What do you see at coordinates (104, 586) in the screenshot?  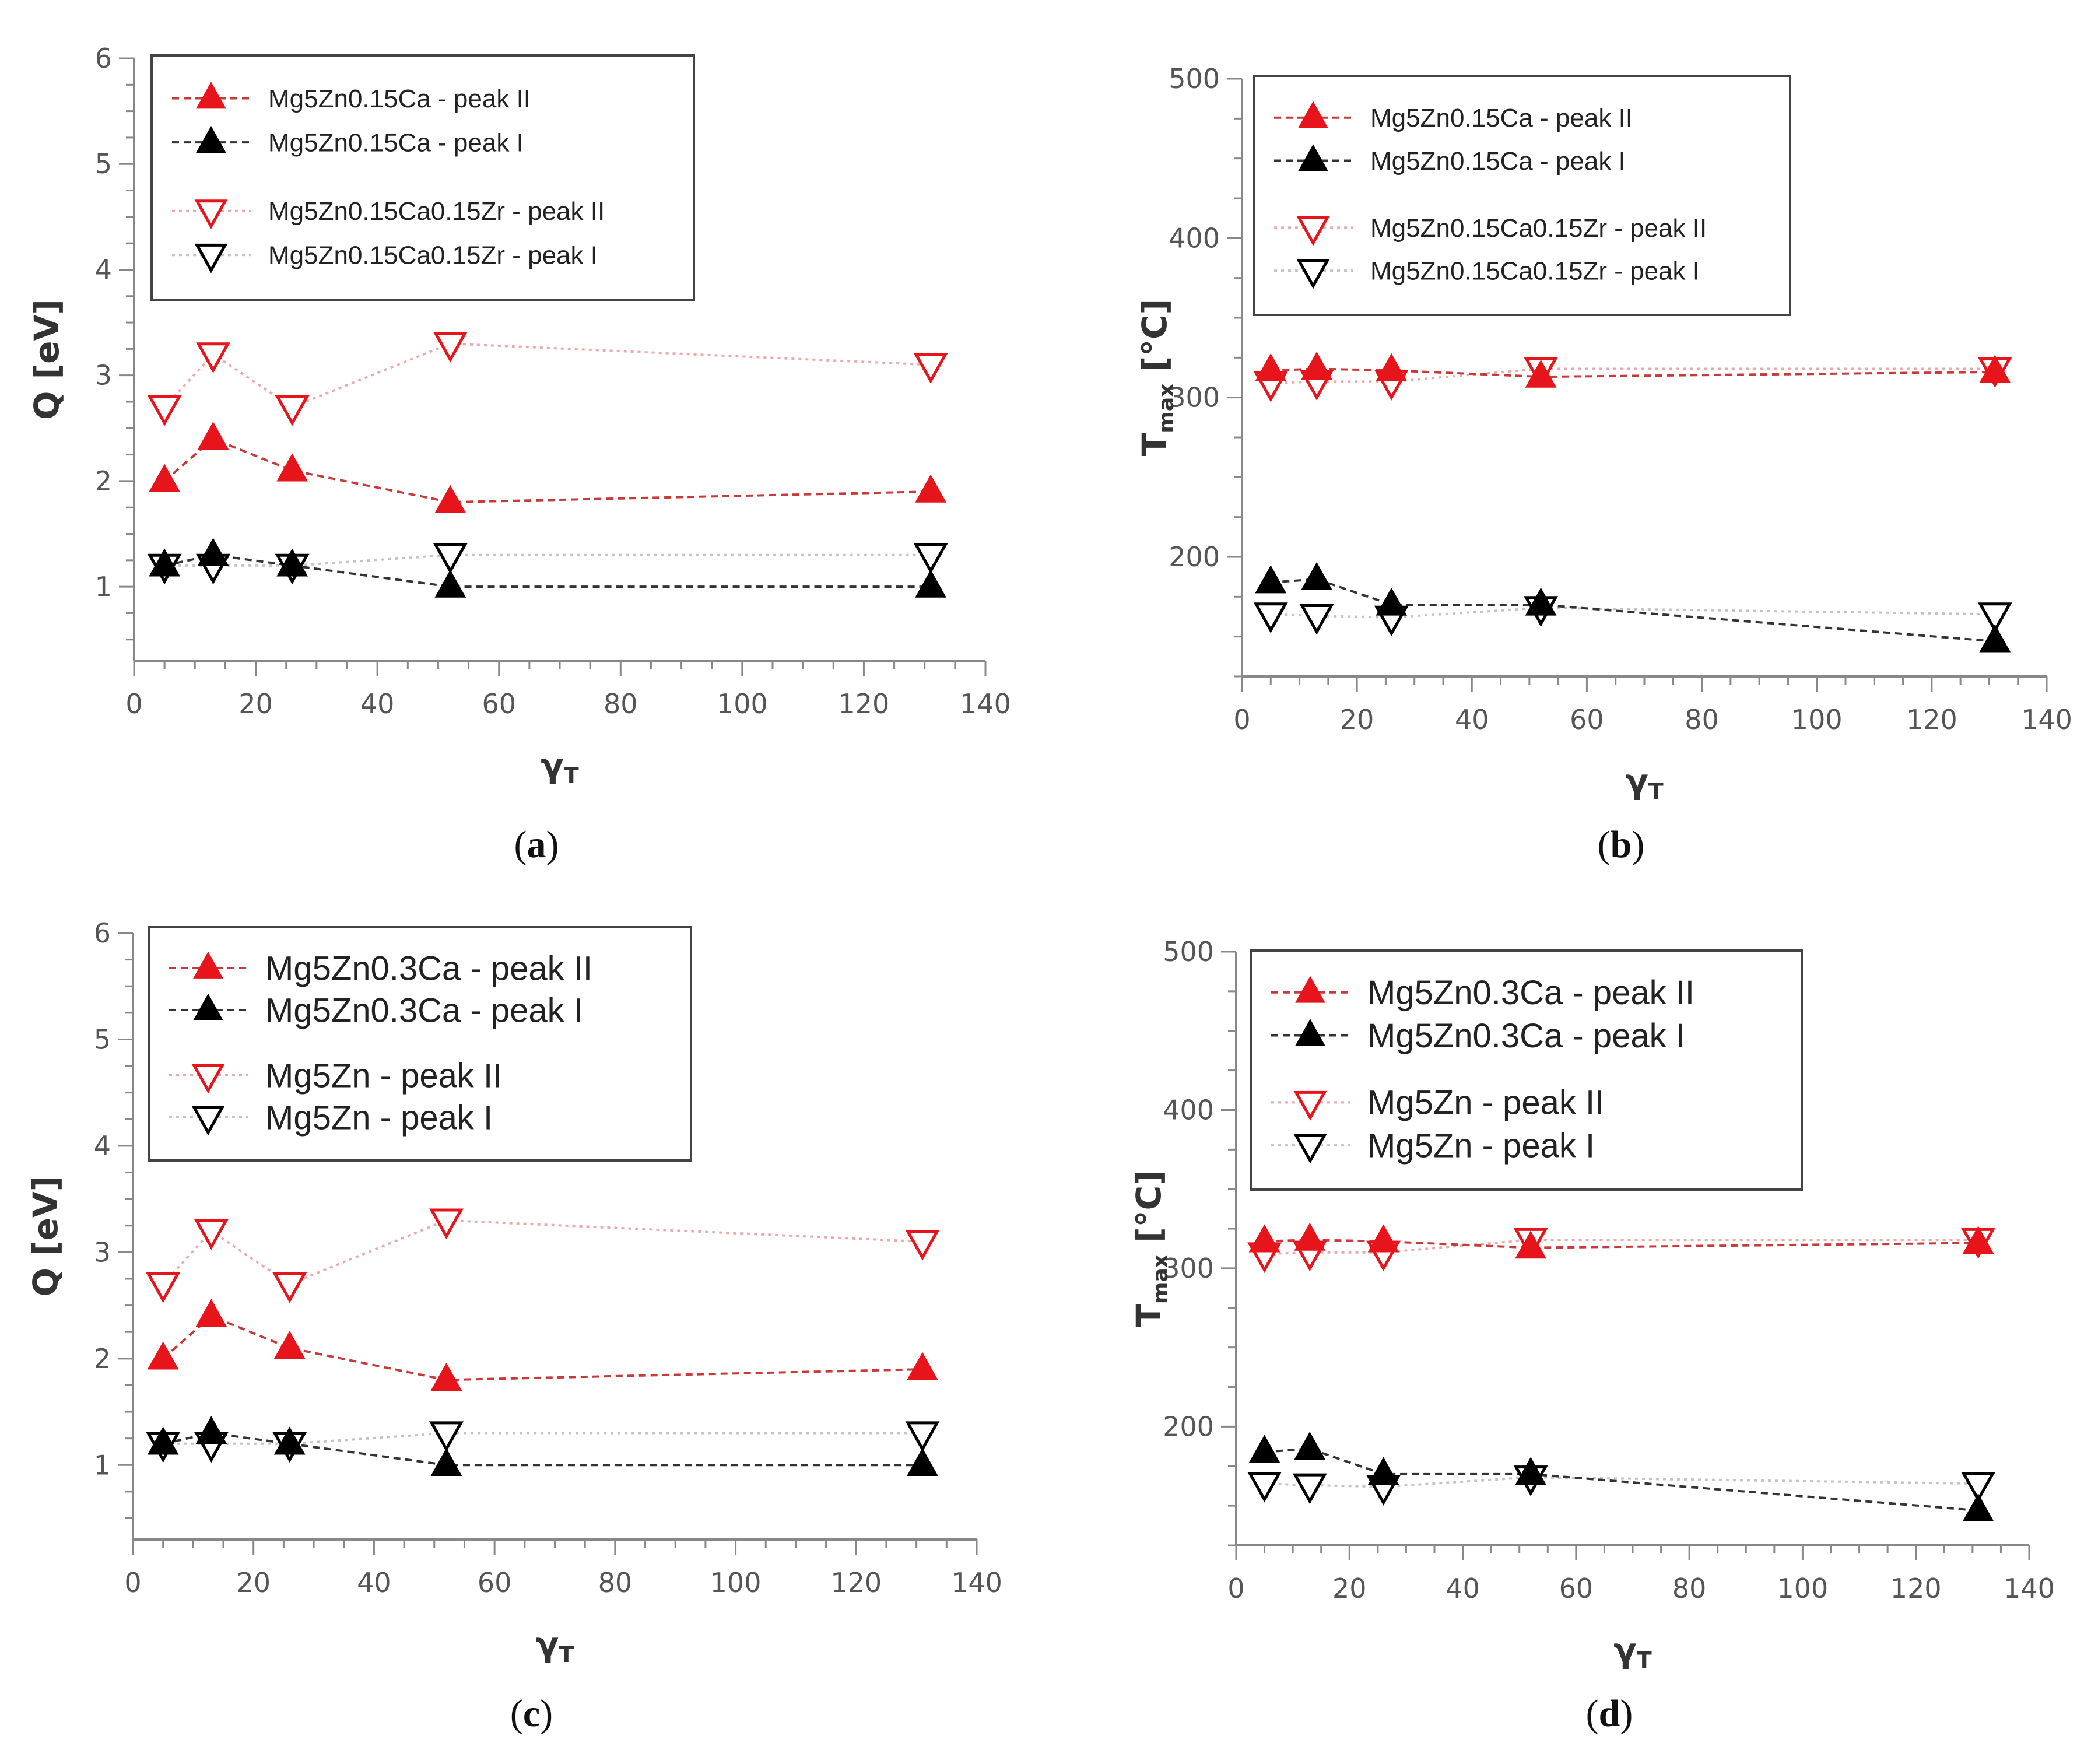 I see `y-tick-label: 1` at bounding box center [104, 586].